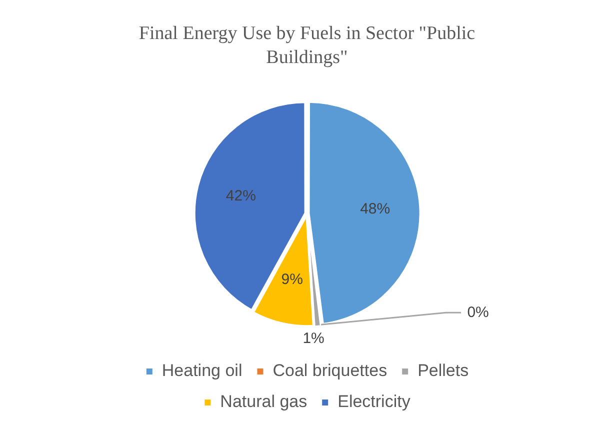 This screenshot has height=447, width=614. I want to click on data-label: 48%, so click(375, 209).